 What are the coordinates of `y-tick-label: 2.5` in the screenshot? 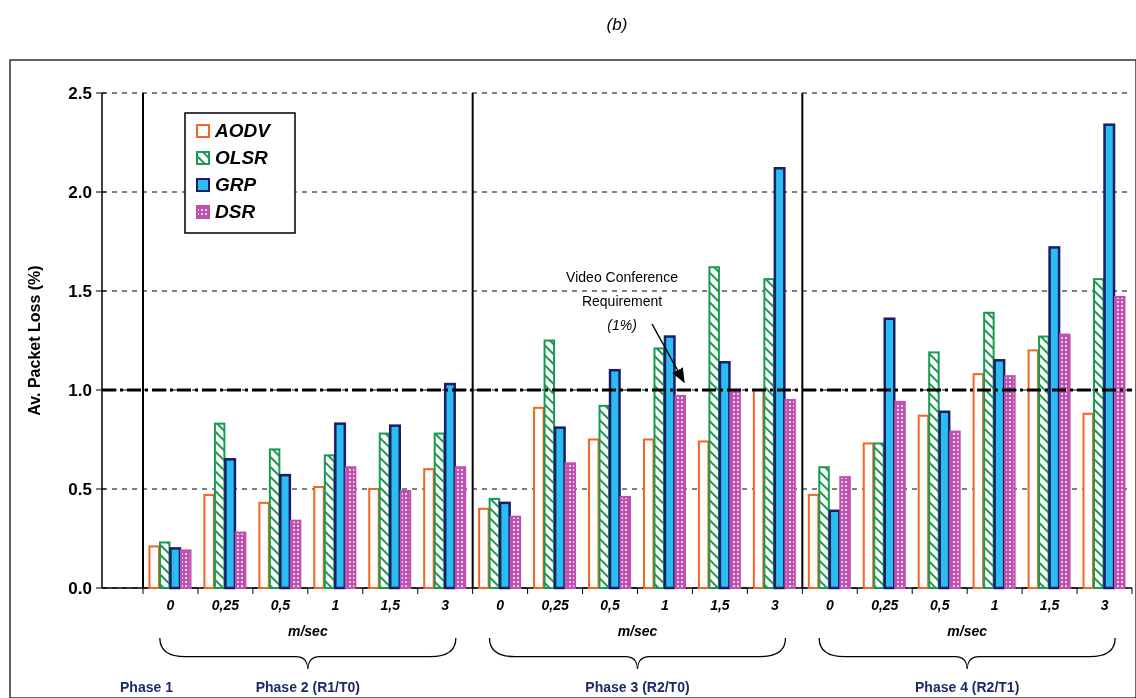 It's located at (80, 93).